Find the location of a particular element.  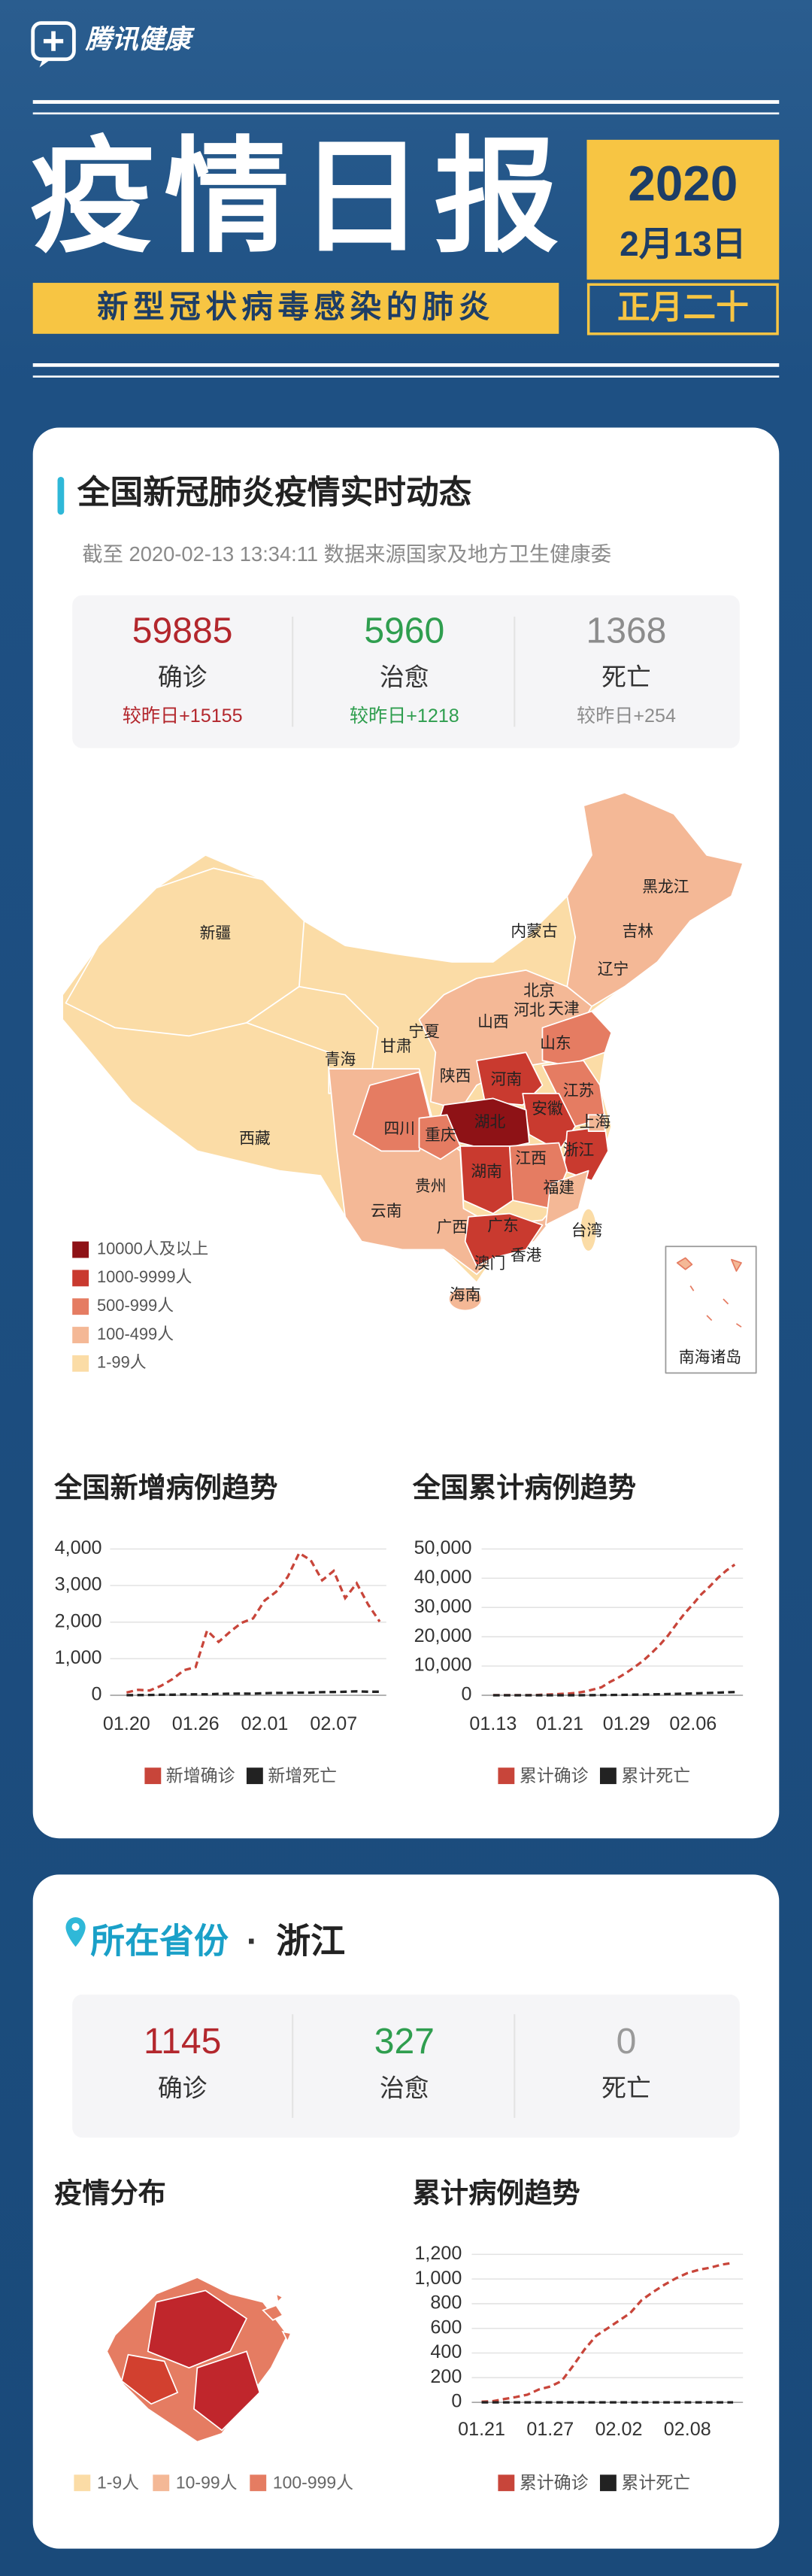

region-label: 台湾 is located at coordinates (587, 1230).